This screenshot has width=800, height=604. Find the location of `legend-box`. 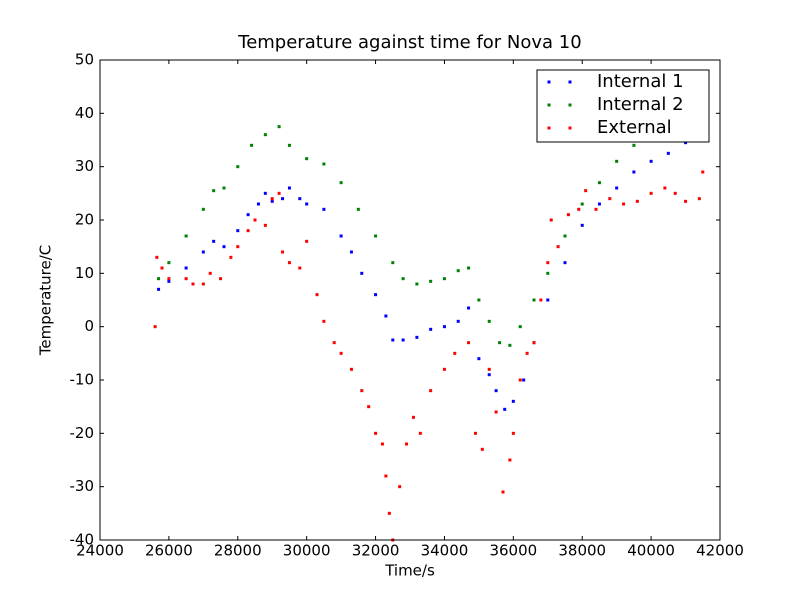

legend-box is located at coordinates (623, 106).